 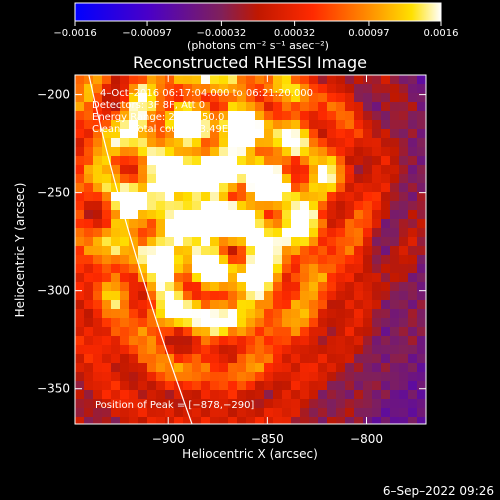 I want to click on colorbar-tick-label: 0.00097, so click(x=368, y=33).